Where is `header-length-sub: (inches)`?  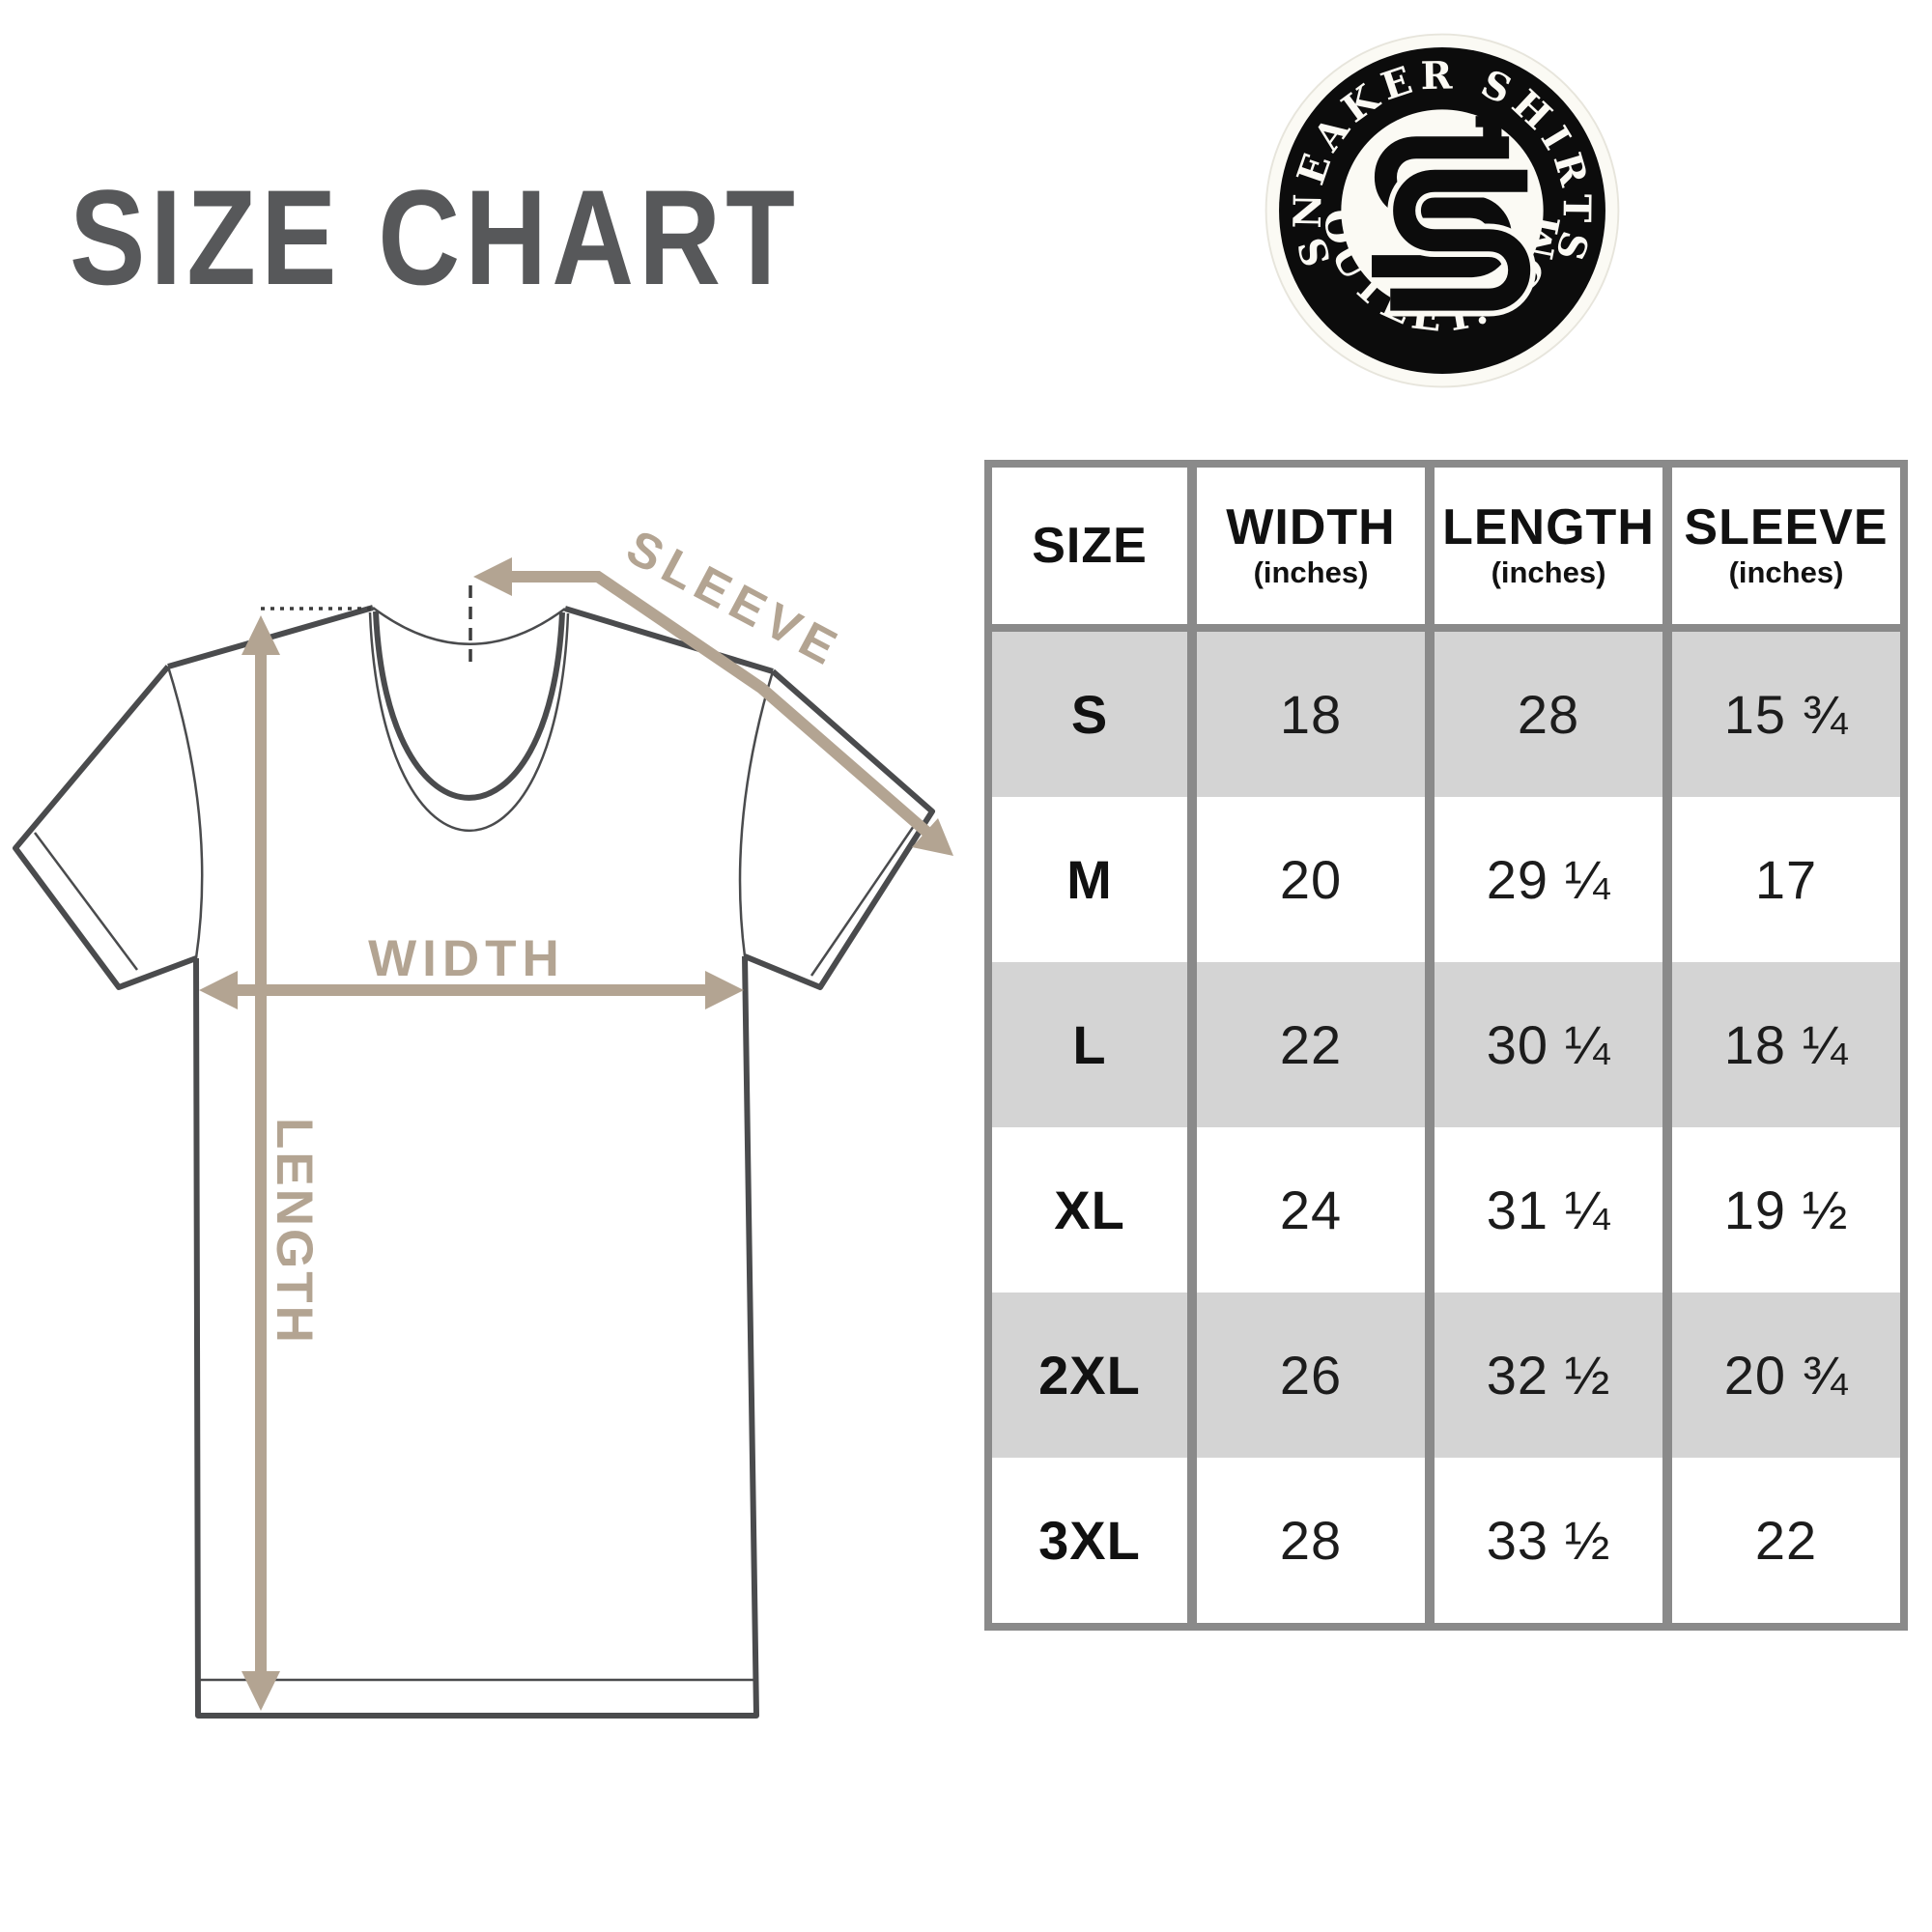 header-length-sub: (inches) is located at coordinates (1548, 572).